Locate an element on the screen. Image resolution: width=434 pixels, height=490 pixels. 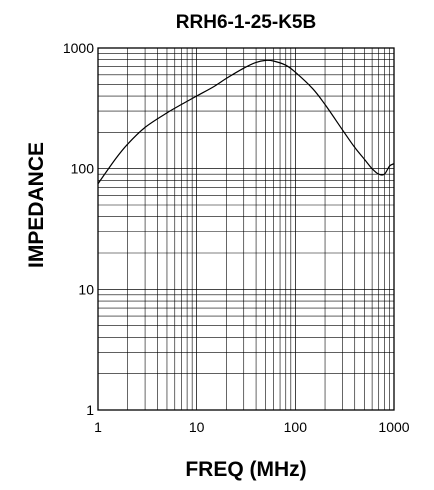
x-tick-label: 10 is located at coordinates (197, 427).